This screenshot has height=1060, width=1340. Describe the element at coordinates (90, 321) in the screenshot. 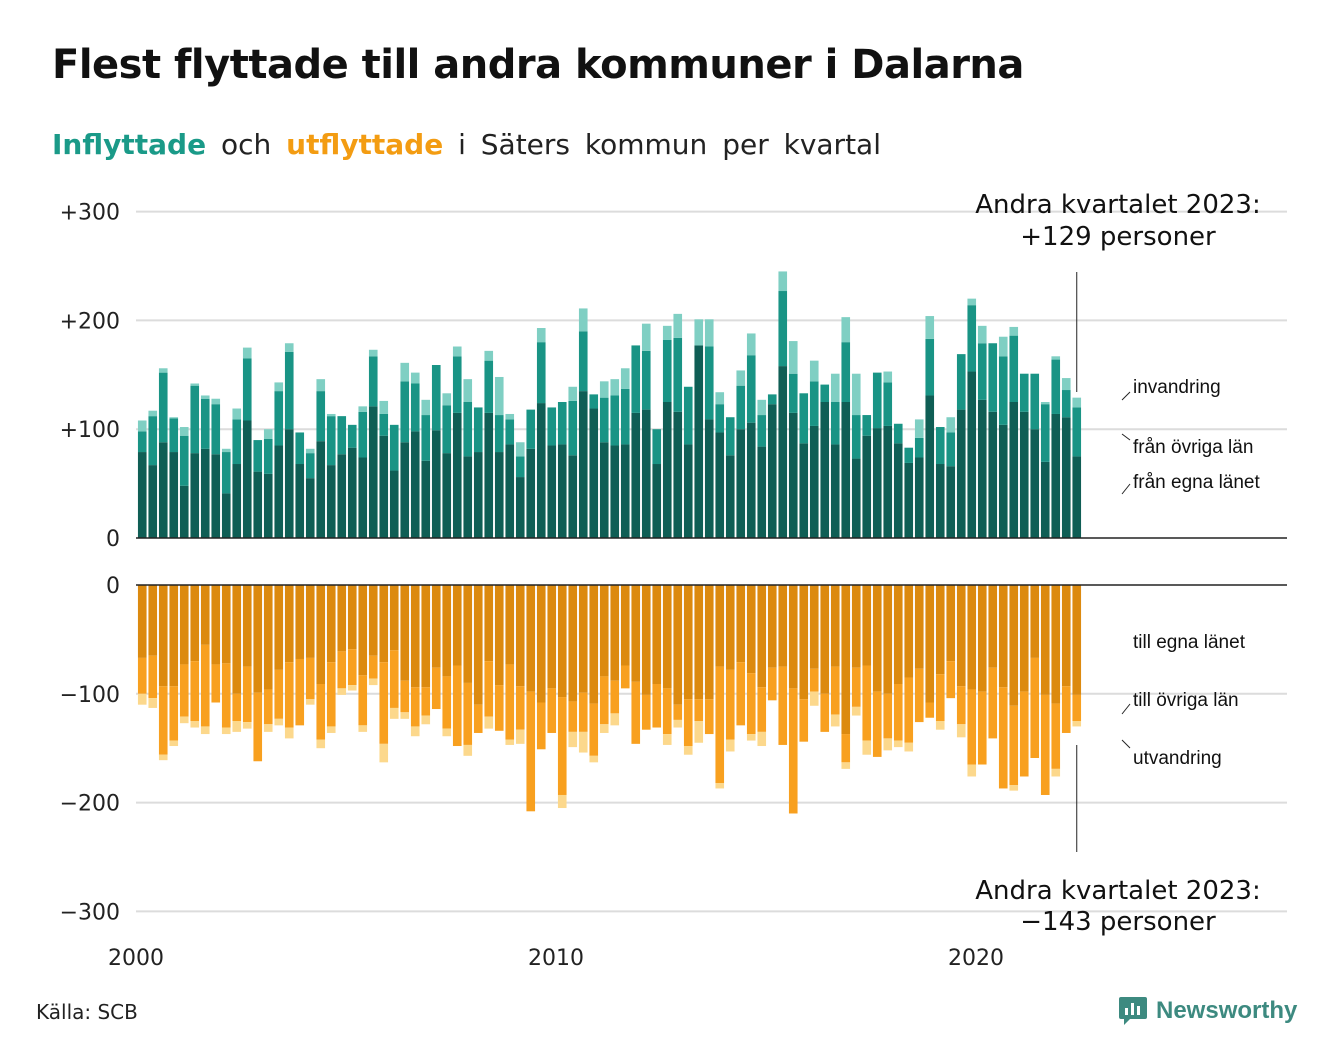

I see `y-tick-label-top: +200` at that location.